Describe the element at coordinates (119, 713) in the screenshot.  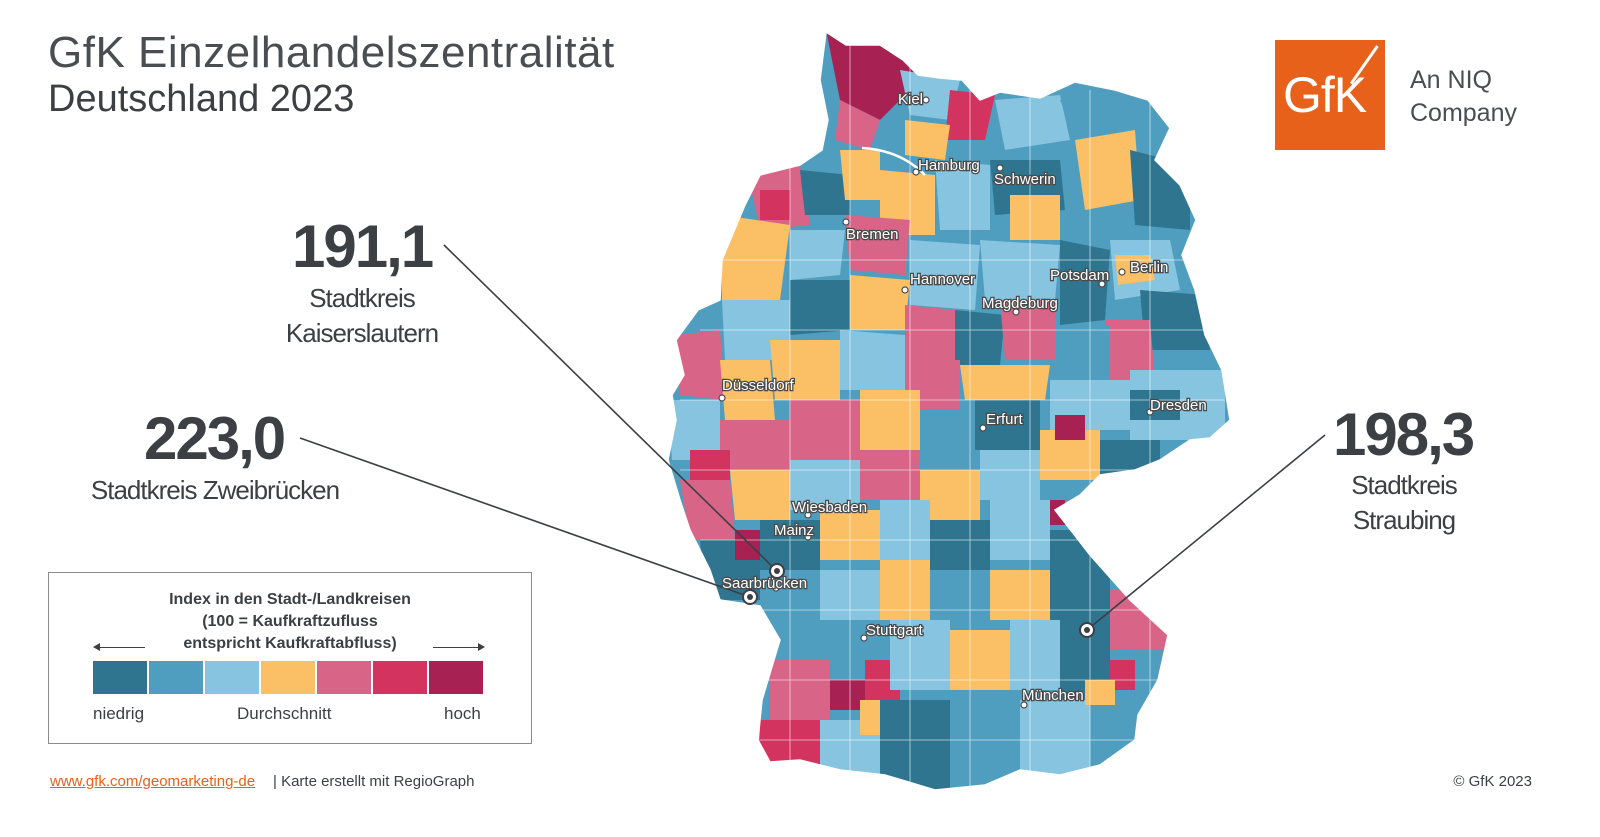
I see `legend-label-low: niedrig` at that location.